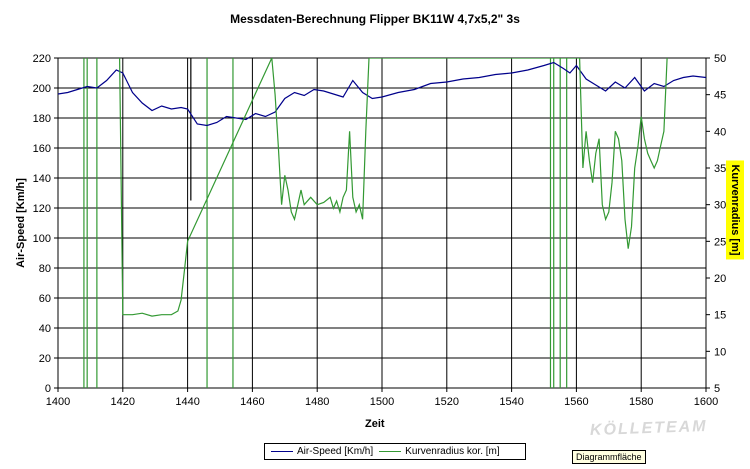  Describe the element at coordinates (45, 329) in the screenshot. I see `y-left-tick-label: 40` at that location.